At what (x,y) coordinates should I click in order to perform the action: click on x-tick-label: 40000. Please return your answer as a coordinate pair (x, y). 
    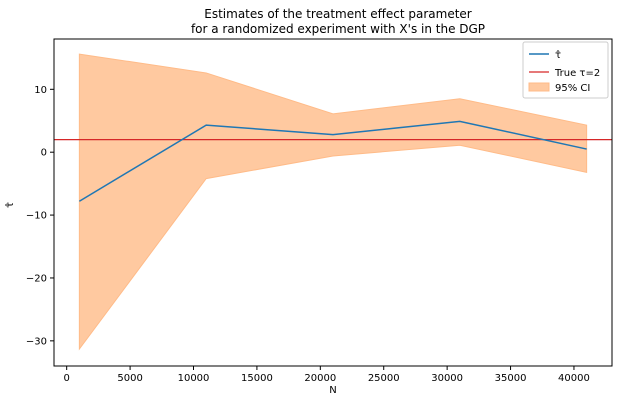
    Looking at the image, I should click on (574, 378).